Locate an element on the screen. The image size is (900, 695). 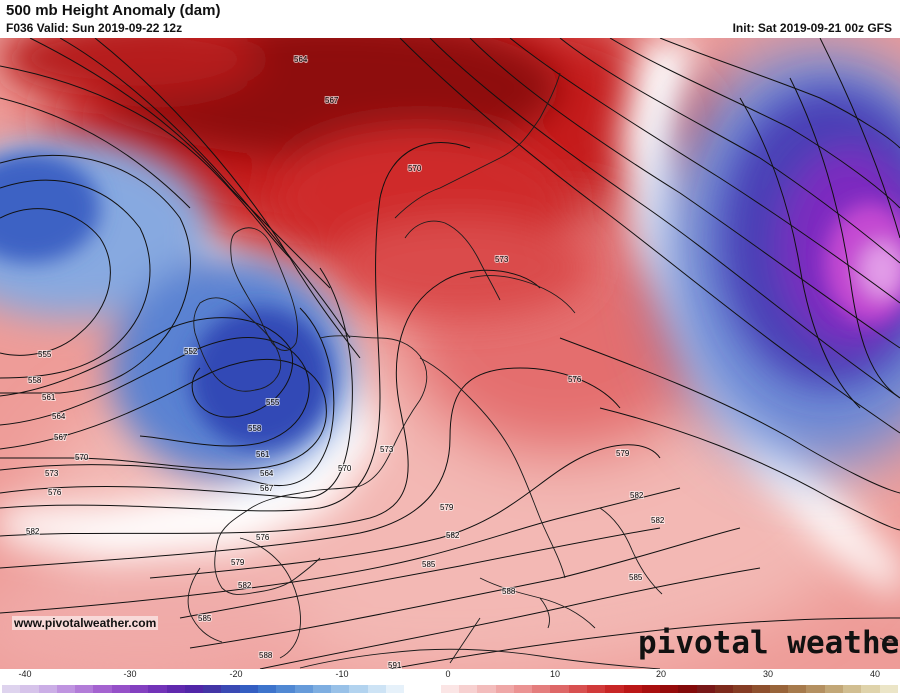
colorbar-swatches is located at coordinates (450, 689).